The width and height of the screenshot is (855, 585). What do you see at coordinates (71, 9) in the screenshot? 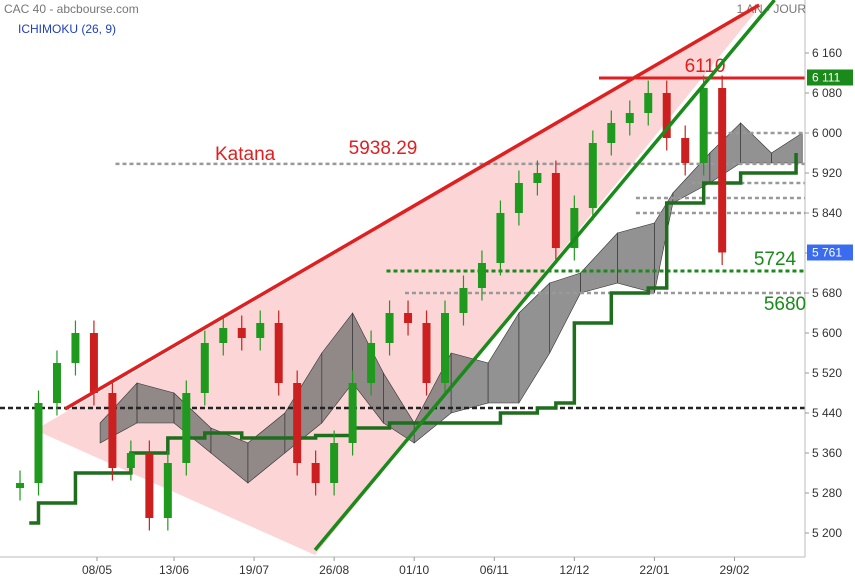
I see `chart-title: CAC 40 - abcbourse.com` at bounding box center [71, 9].